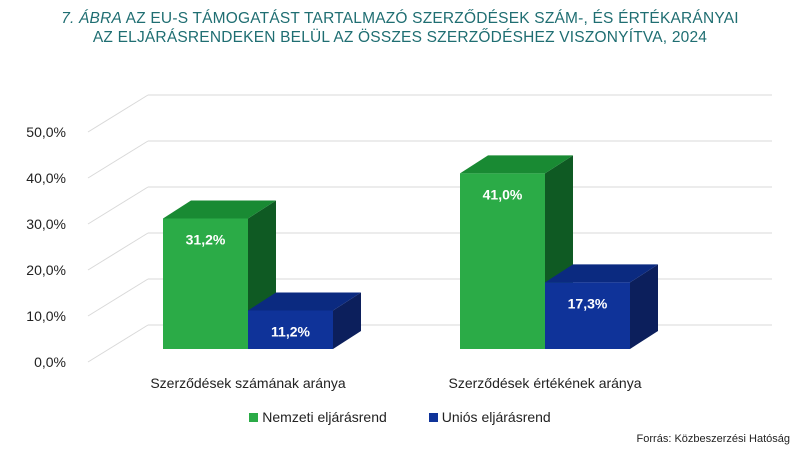 This screenshot has height=460, width=800. Describe the element at coordinates (496, 417) in the screenshot. I see `legend-label-eu: Uniós eljárásrend` at that location.